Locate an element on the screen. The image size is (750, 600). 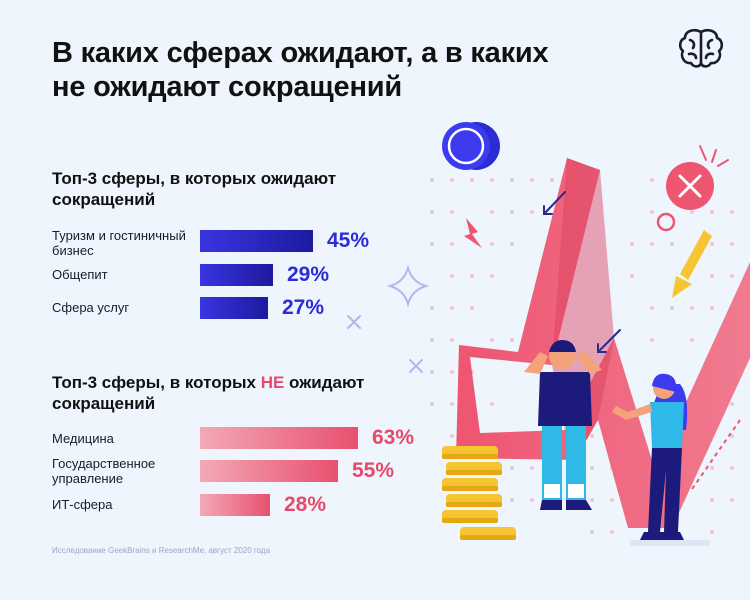
category-label-line: бизнес is located at coordinates (73, 250).